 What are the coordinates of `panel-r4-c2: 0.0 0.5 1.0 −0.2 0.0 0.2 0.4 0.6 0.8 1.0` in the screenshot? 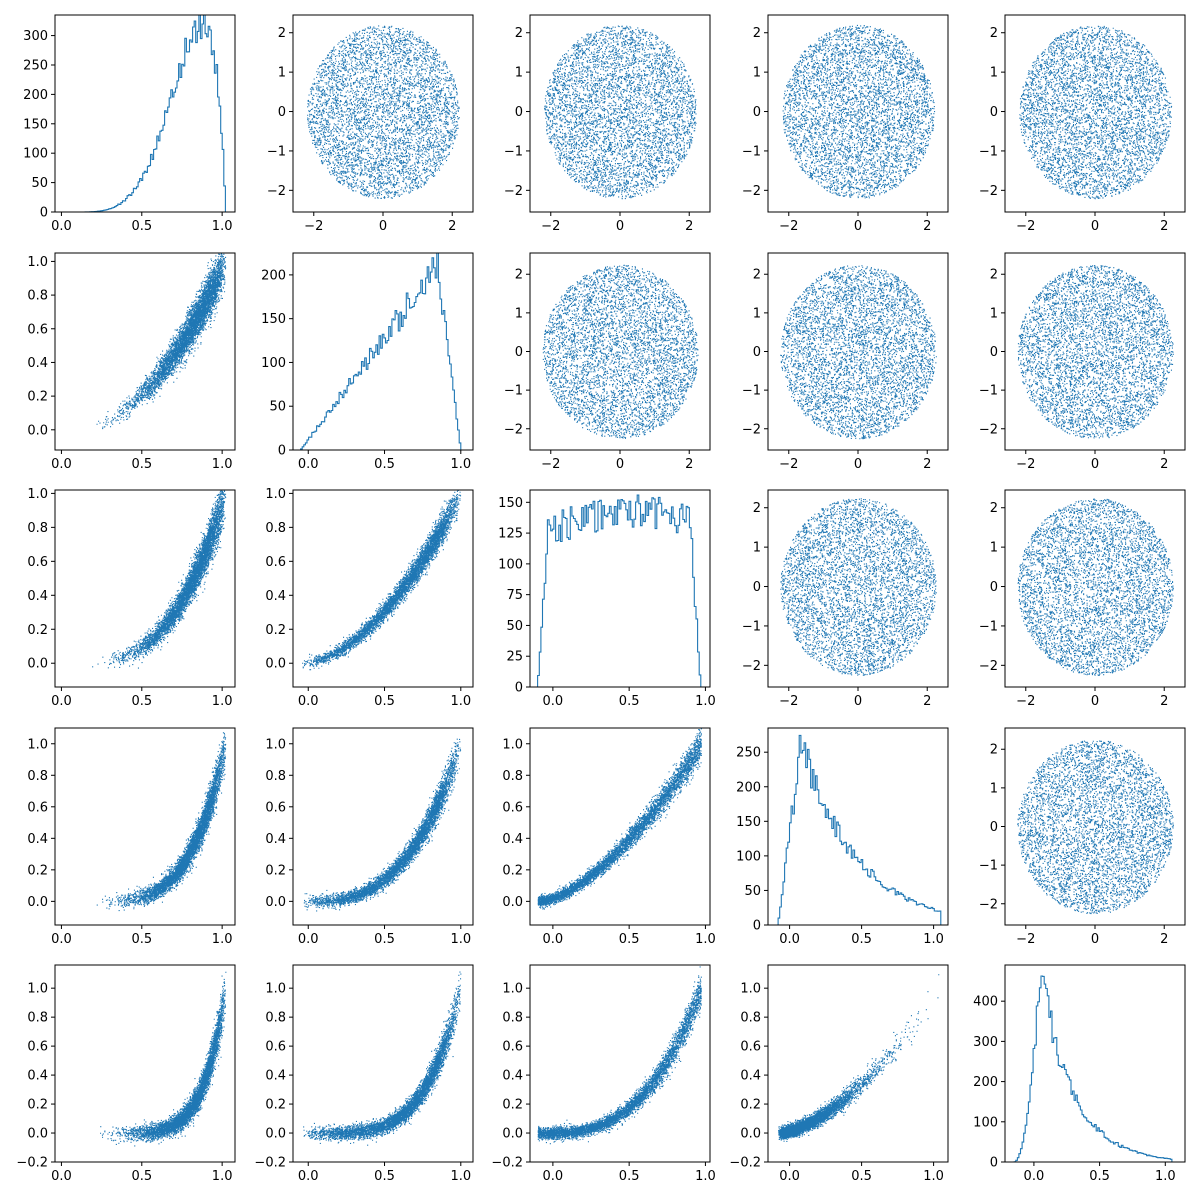 It's located at (603, 1074).